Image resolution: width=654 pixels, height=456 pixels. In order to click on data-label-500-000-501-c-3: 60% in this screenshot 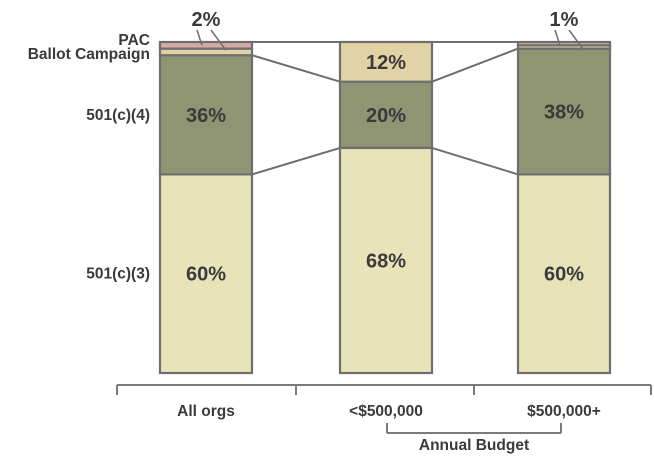, I will do `click(564, 275)`.